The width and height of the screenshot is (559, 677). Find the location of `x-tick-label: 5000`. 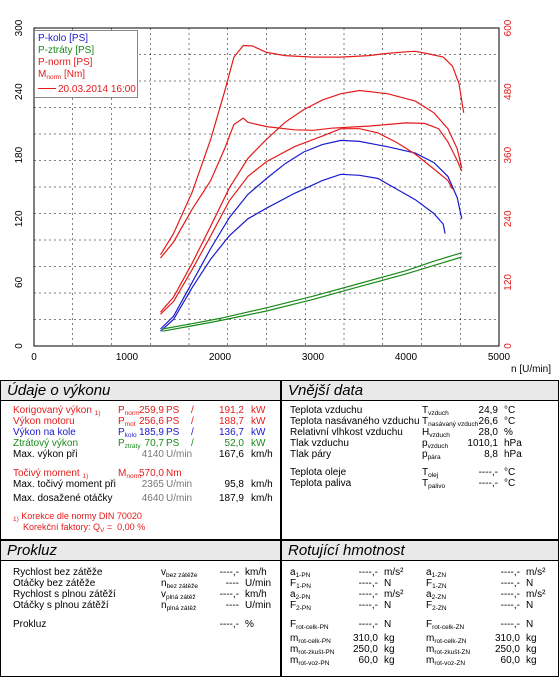

x-tick-label: 5000 is located at coordinates (499, 357).